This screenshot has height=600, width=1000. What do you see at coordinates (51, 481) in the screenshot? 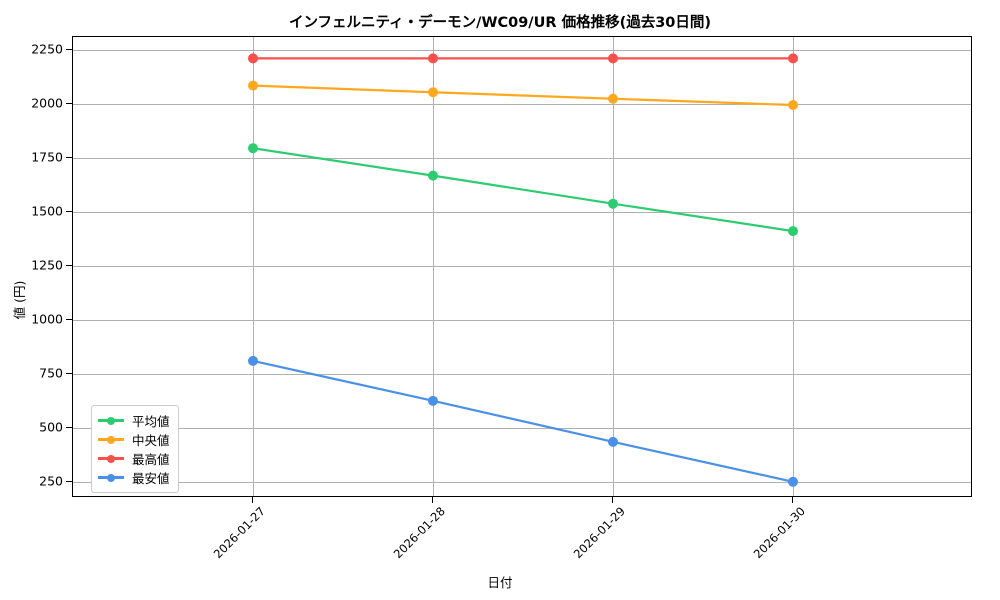
I see `y-axis-tick-label: 250` at bounding box center [51, 481].